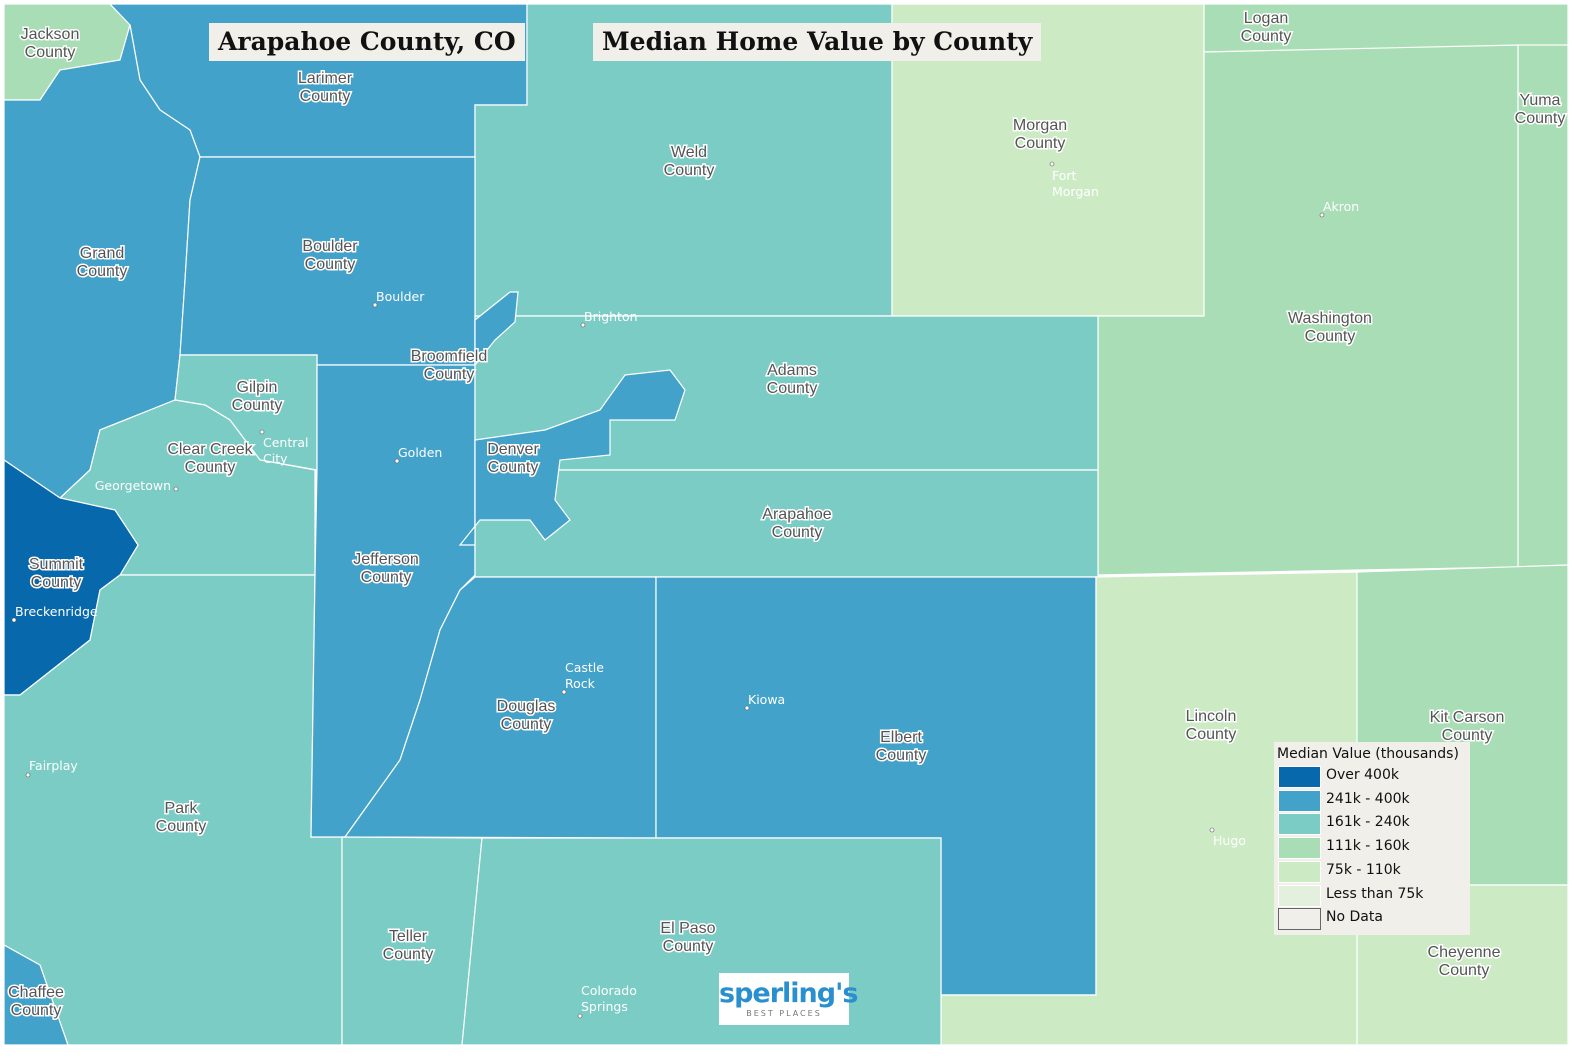  Describe the element at coordinates (817, 42) in the screenshot. I see `map-title: Median Home Value by County` at that location.